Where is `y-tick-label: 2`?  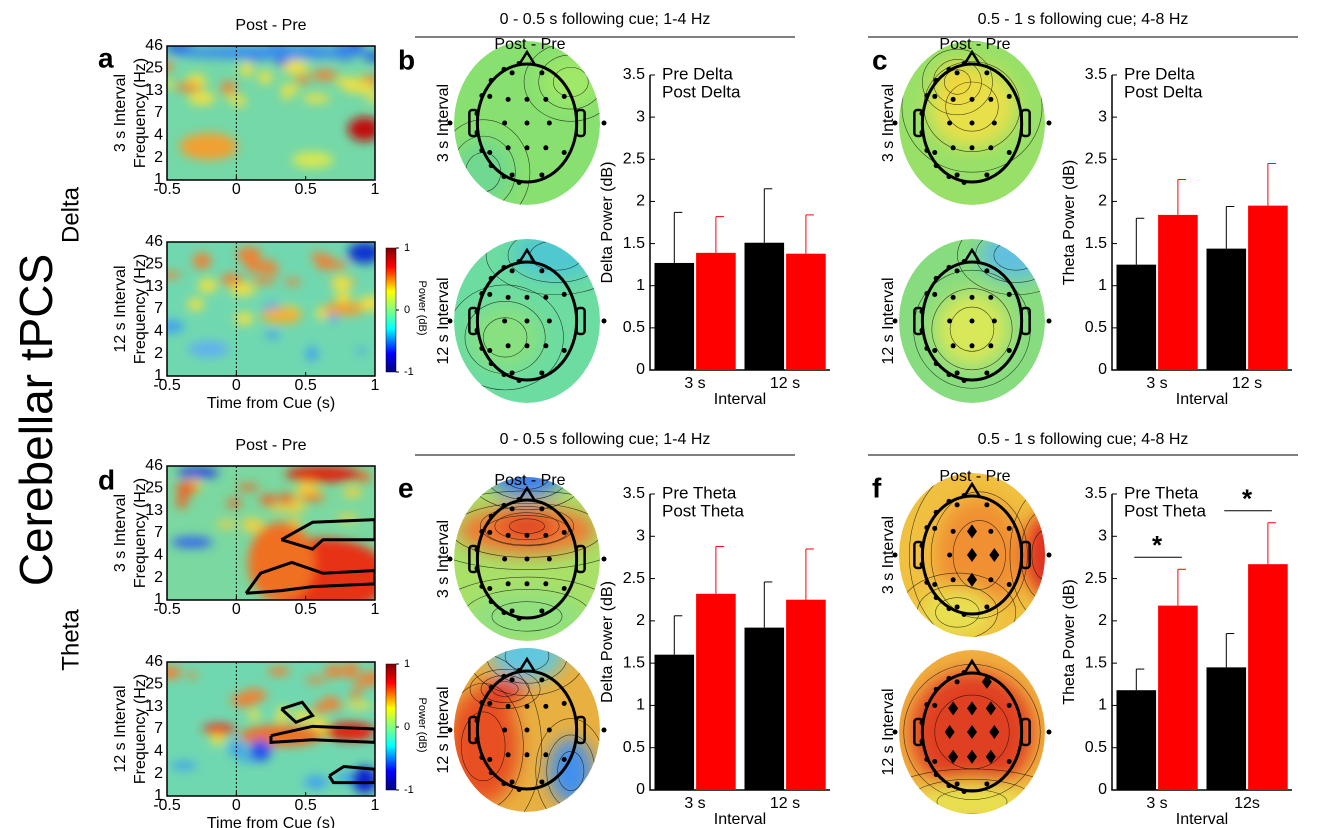 y-tick-label: 2 is located at coordinates (158, 773).